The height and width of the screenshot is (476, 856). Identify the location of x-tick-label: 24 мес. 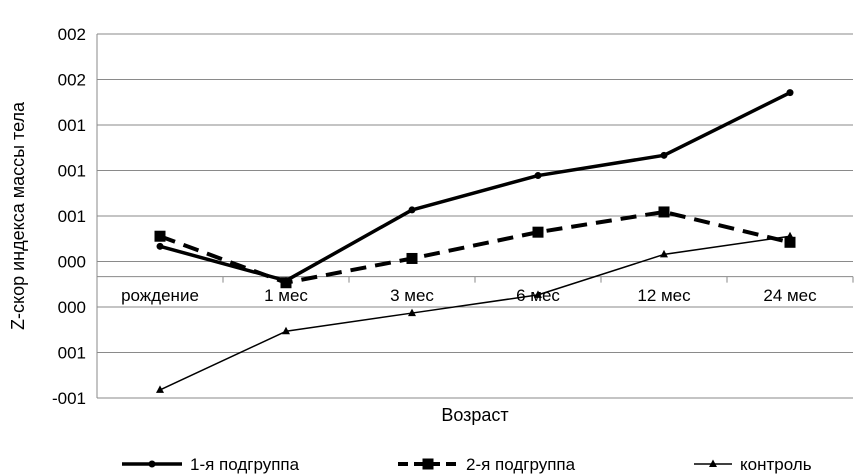
(790, 295).